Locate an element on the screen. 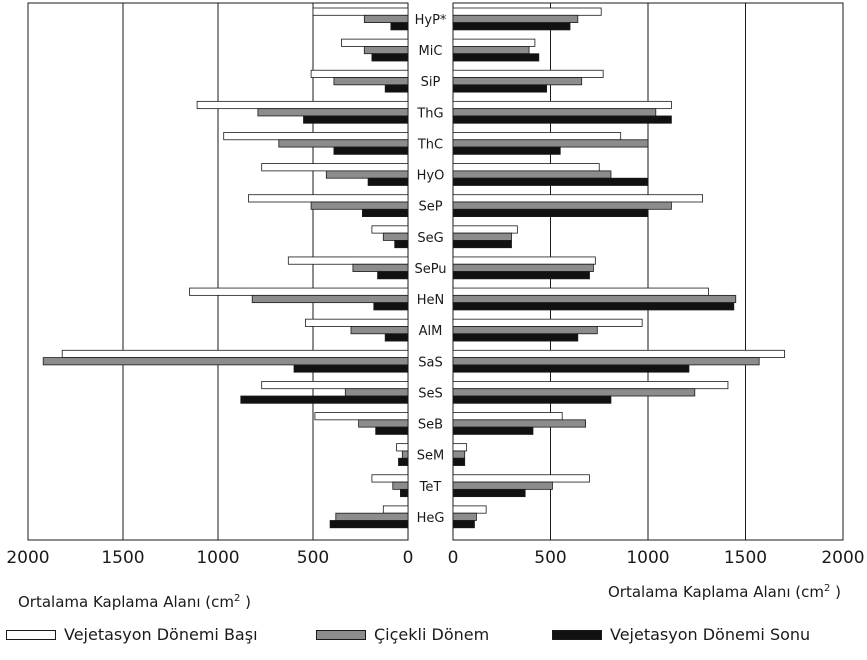  legend-swatch-start is located at coordinates (31, 634).